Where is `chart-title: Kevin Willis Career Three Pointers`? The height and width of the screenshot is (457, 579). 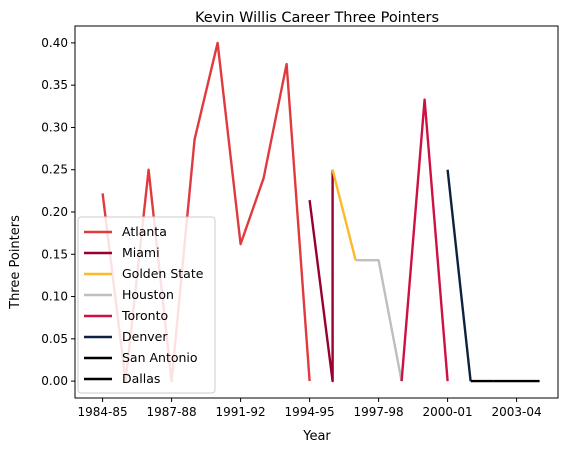 chart-title: Kevin Willis Career Three Pointers is located at coordinates (317, 18).